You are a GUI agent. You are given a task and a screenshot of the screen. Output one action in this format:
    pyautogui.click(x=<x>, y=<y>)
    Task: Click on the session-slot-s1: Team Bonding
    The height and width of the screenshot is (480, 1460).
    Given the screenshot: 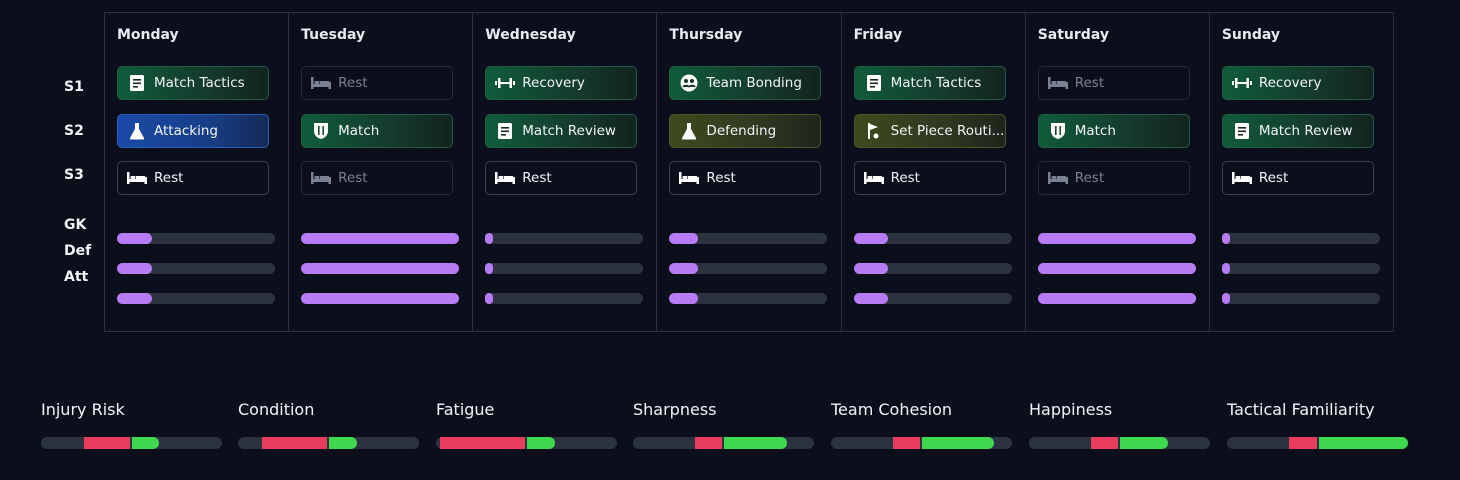 What is the action you would take?
    pyautogui.click(x=745, y=83)
    